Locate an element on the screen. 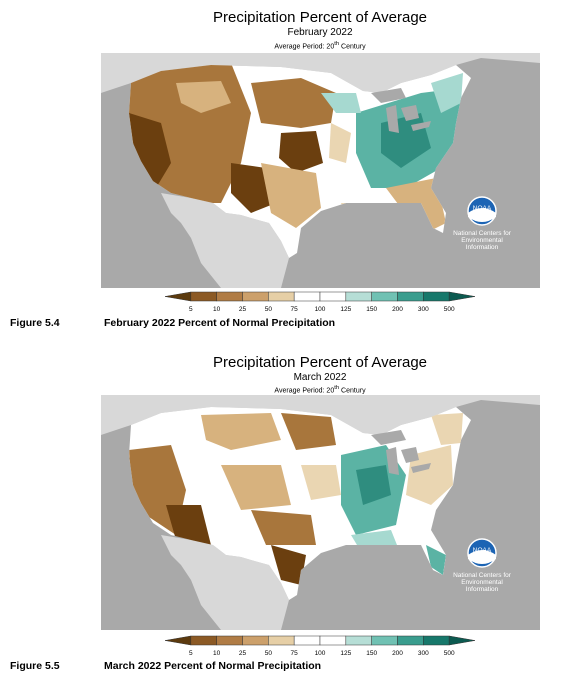 Image resolution: width=570 pixels, height=677 pixels. map2-subtitle: March 2022 is located at coordinates (320, 377).